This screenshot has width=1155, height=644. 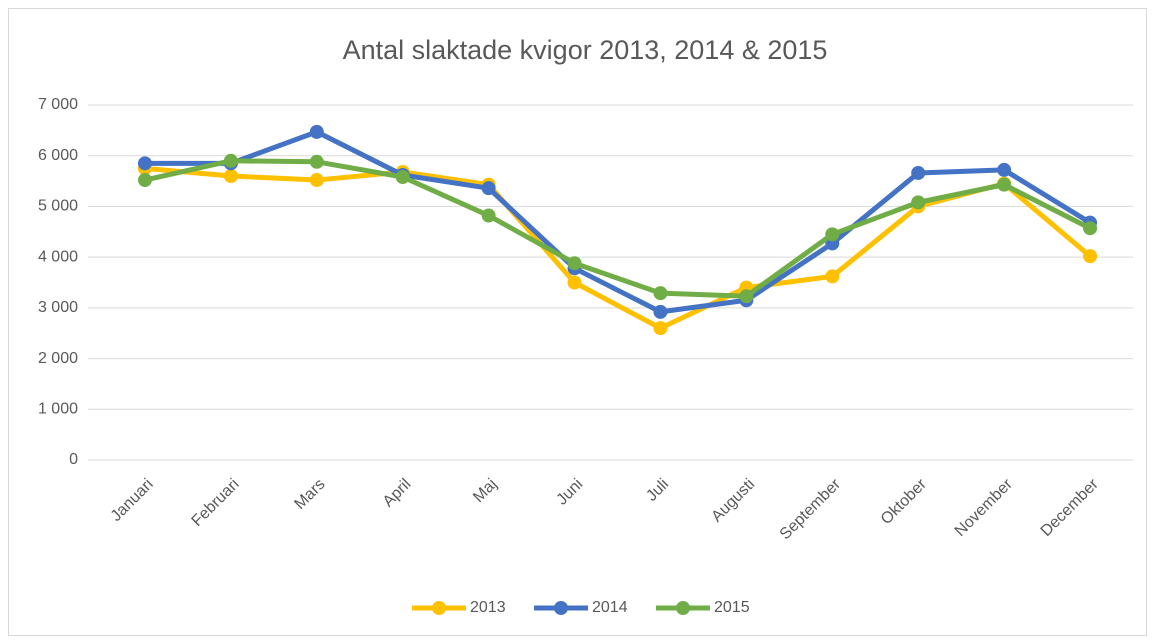 I want to click on y-tick-label: 3 000, so click(x=58, y=307).